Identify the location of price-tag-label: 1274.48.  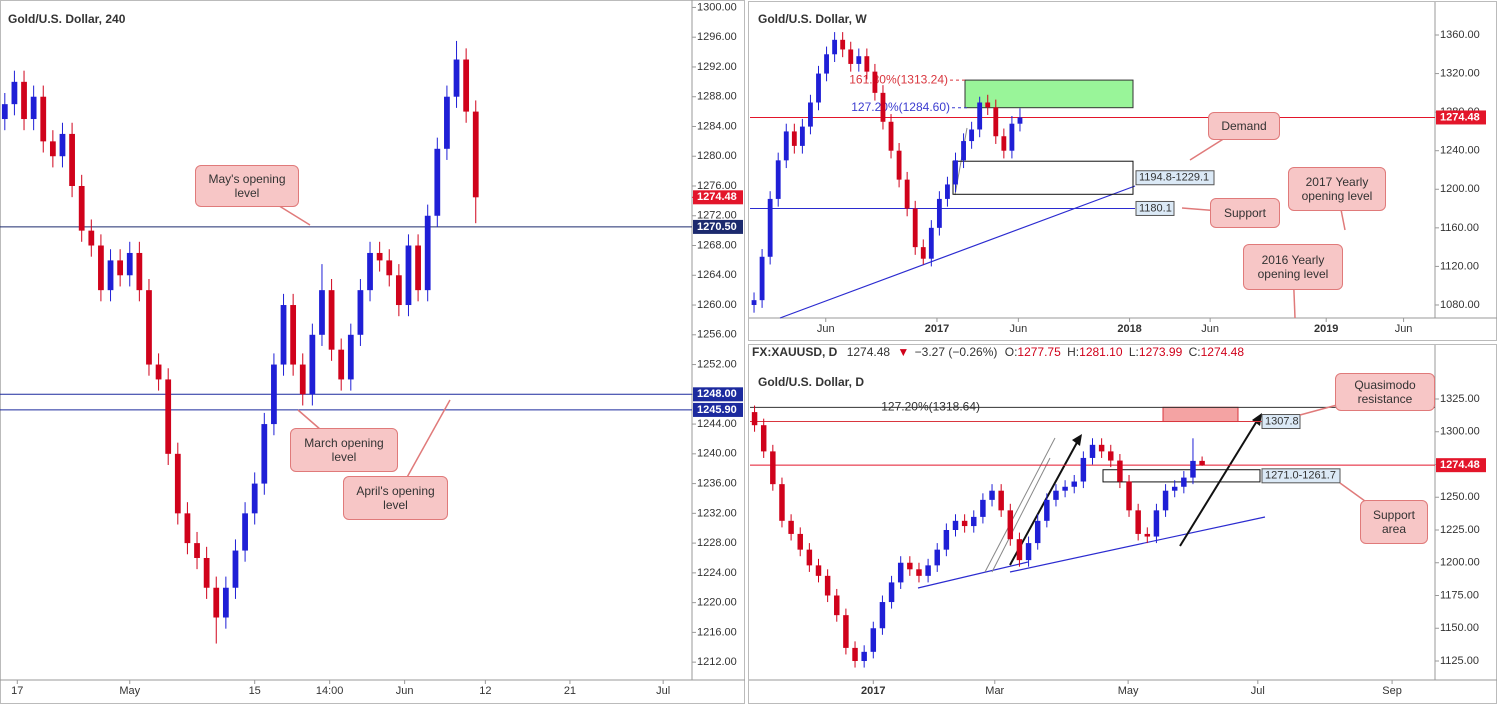
(1460, 117).